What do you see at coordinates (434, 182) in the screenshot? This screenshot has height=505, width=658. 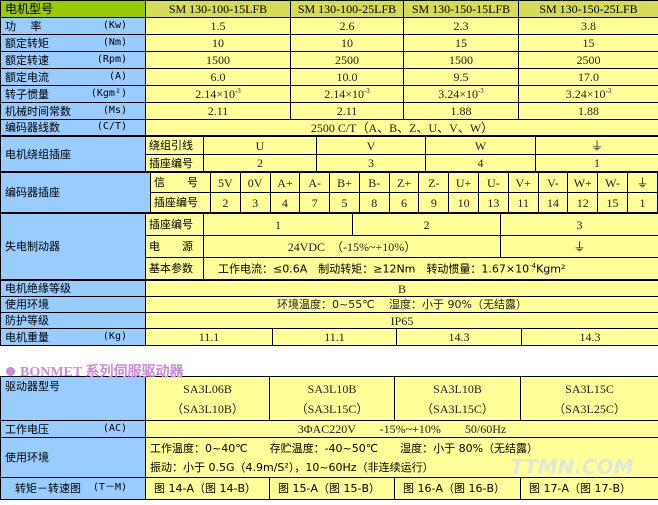 I see `signal-cell: Z-` at bounding box center [434, 182].